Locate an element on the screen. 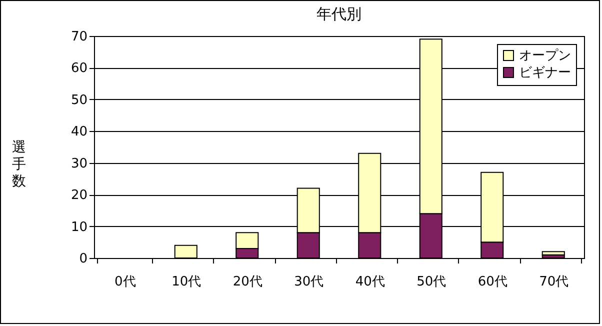  y-tick-label: 50 is located at coordinates (79, 100).